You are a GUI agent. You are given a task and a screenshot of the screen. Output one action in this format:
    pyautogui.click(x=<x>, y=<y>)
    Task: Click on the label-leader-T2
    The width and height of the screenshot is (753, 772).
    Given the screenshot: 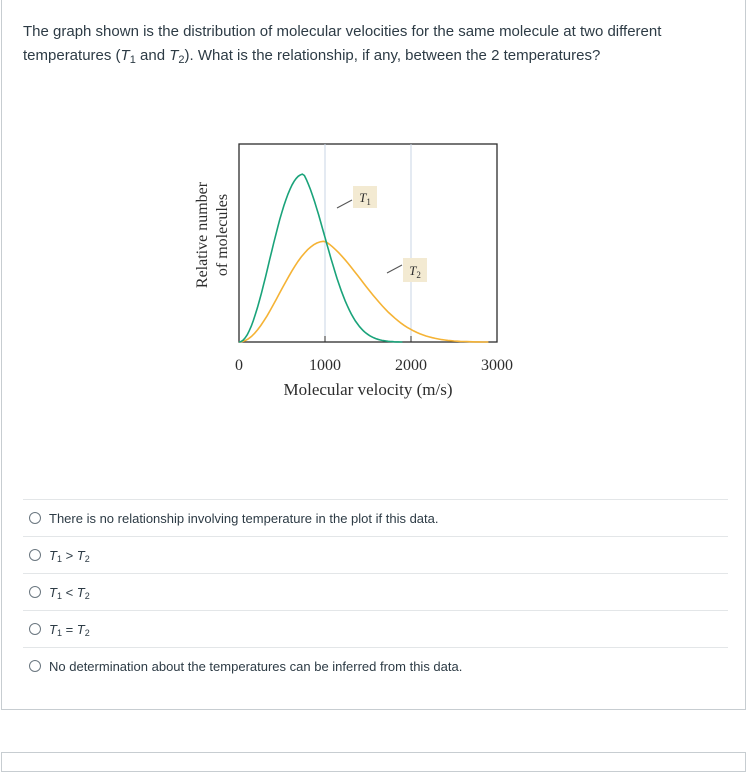 What is the action you would take?
    pyautogui.click(x=394, y=269)
    